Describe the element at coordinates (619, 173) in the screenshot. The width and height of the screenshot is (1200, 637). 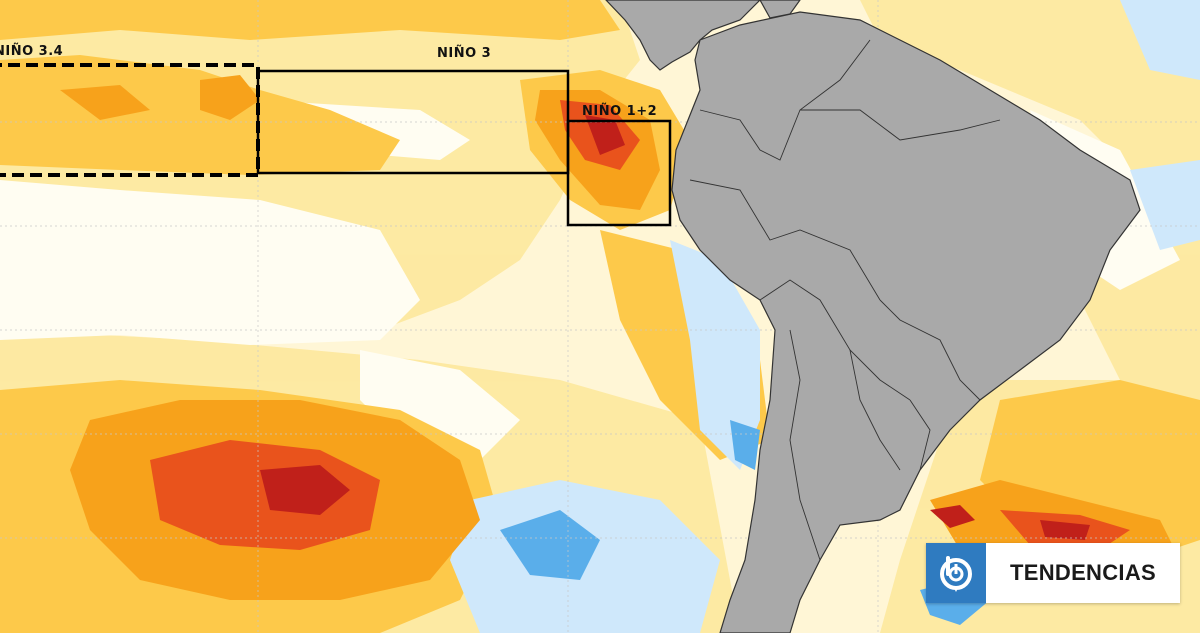
I see `nino12-box` at that location.